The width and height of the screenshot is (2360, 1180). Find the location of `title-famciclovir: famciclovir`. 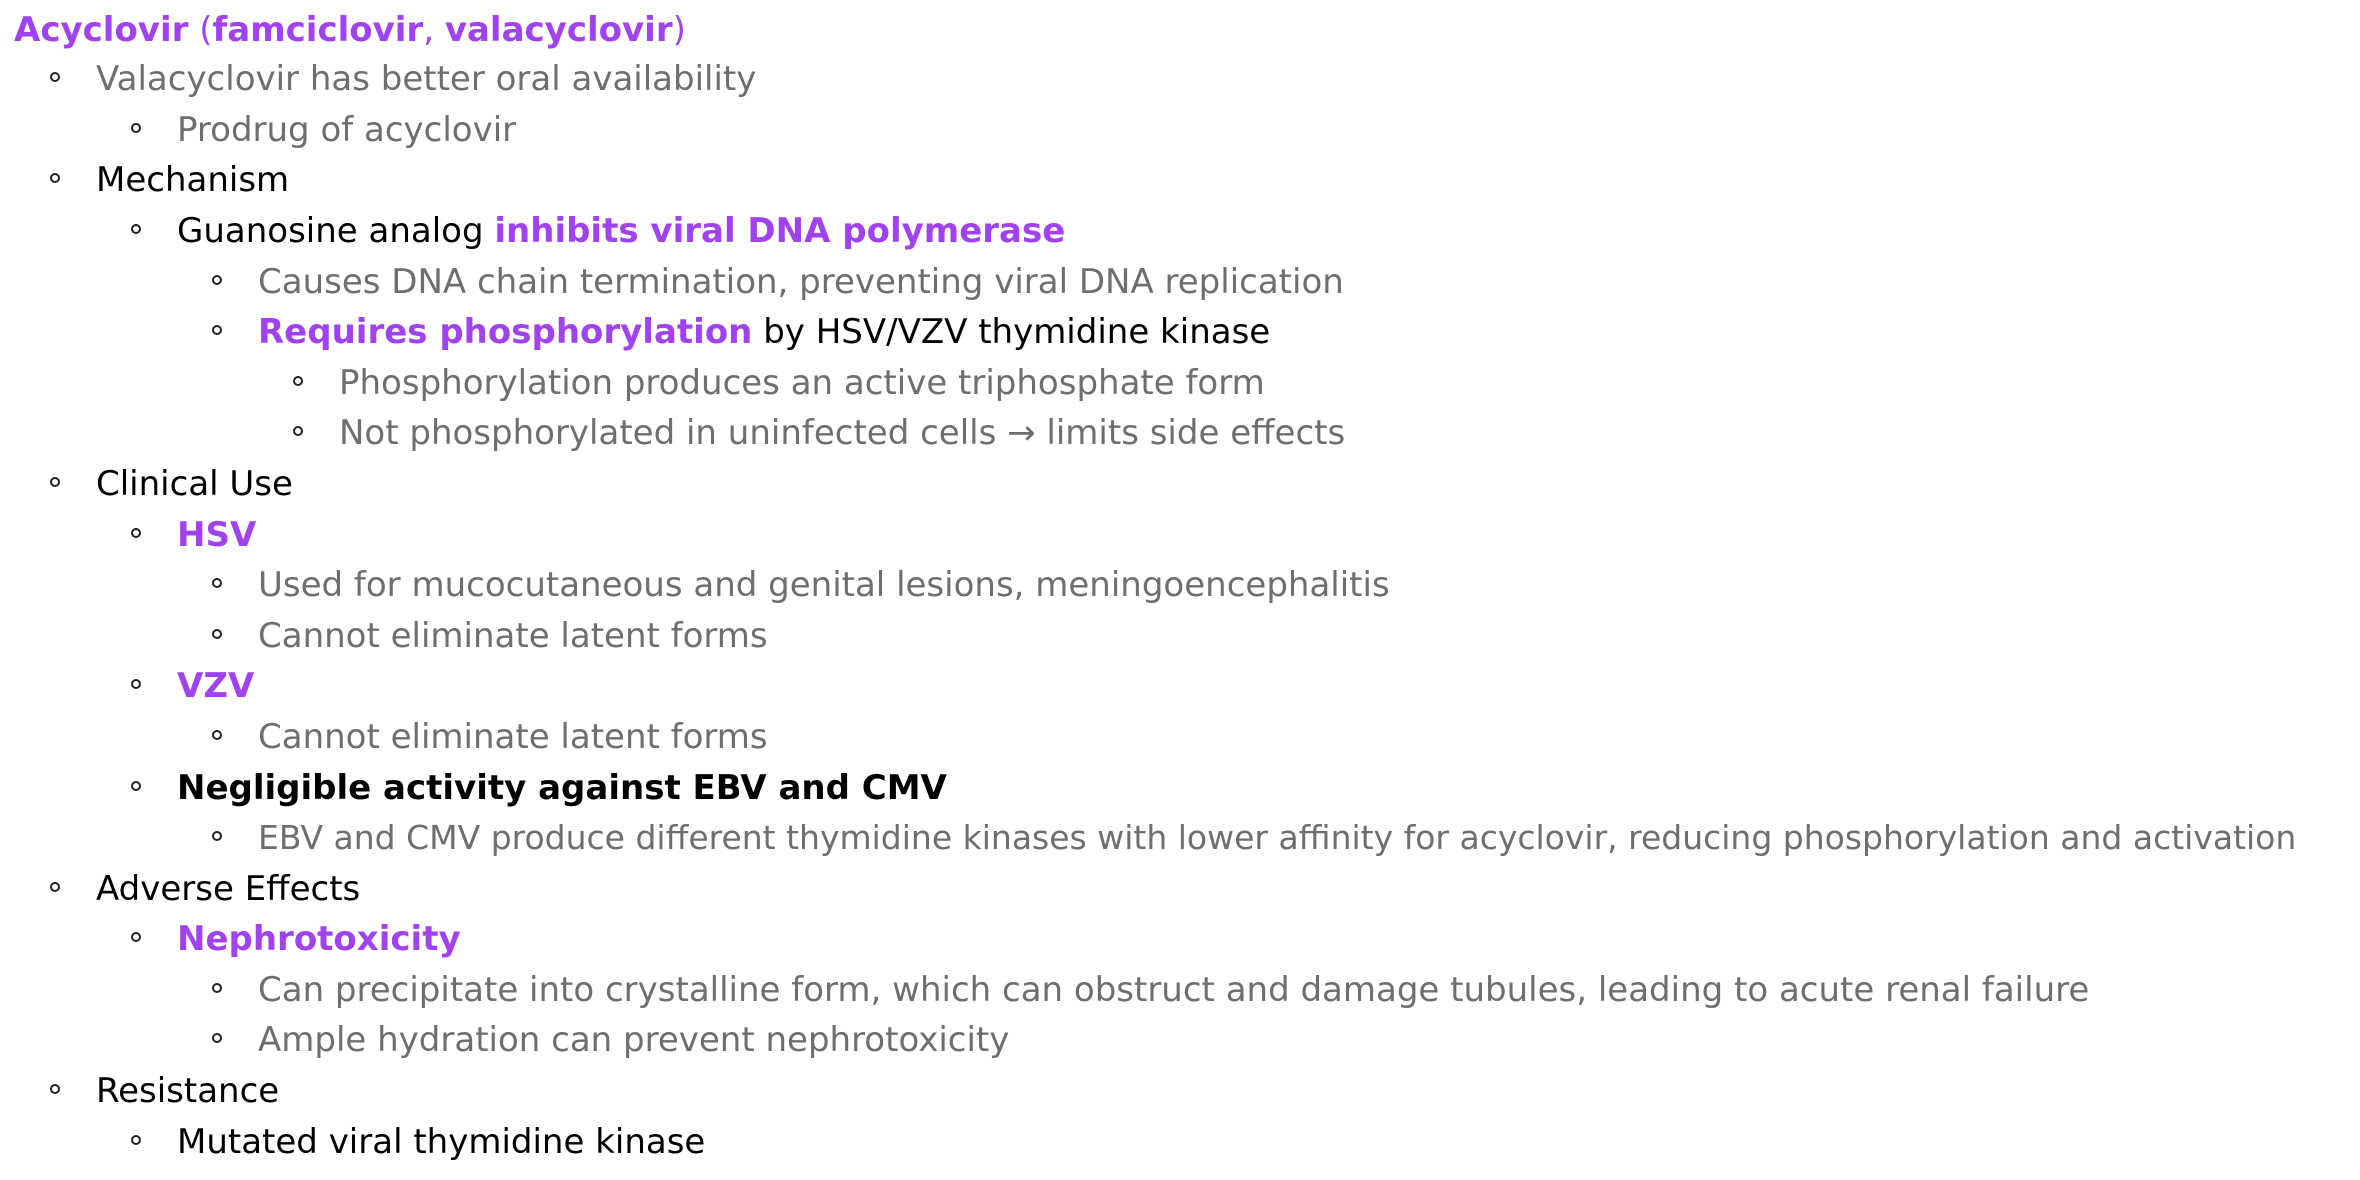

title-famciclovir: famciclovir is located at coordinates (318, 30).